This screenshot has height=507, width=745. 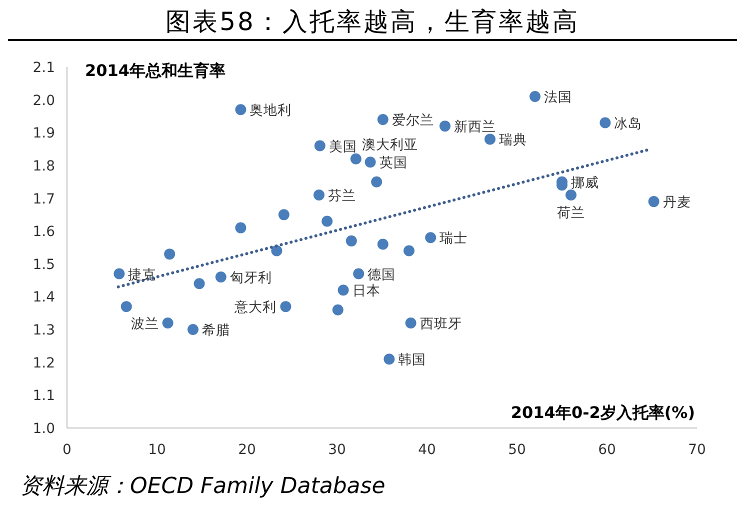 What do you see at coordinates (43, 68) in the screenshot?
I see `y-tick-label: 2.1` at bounding box center [43, 68].